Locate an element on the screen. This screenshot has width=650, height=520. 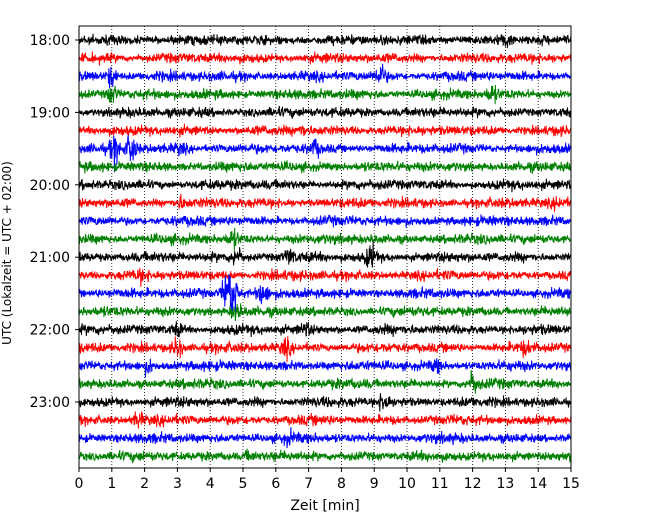
x-tick-label: 3 is located at coordinates (177, 484).